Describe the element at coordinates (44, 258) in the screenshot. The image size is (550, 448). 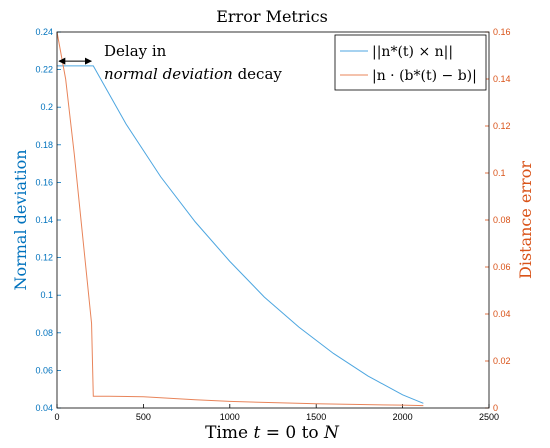
I see `y-left-tick-label: 0.12` at that location.